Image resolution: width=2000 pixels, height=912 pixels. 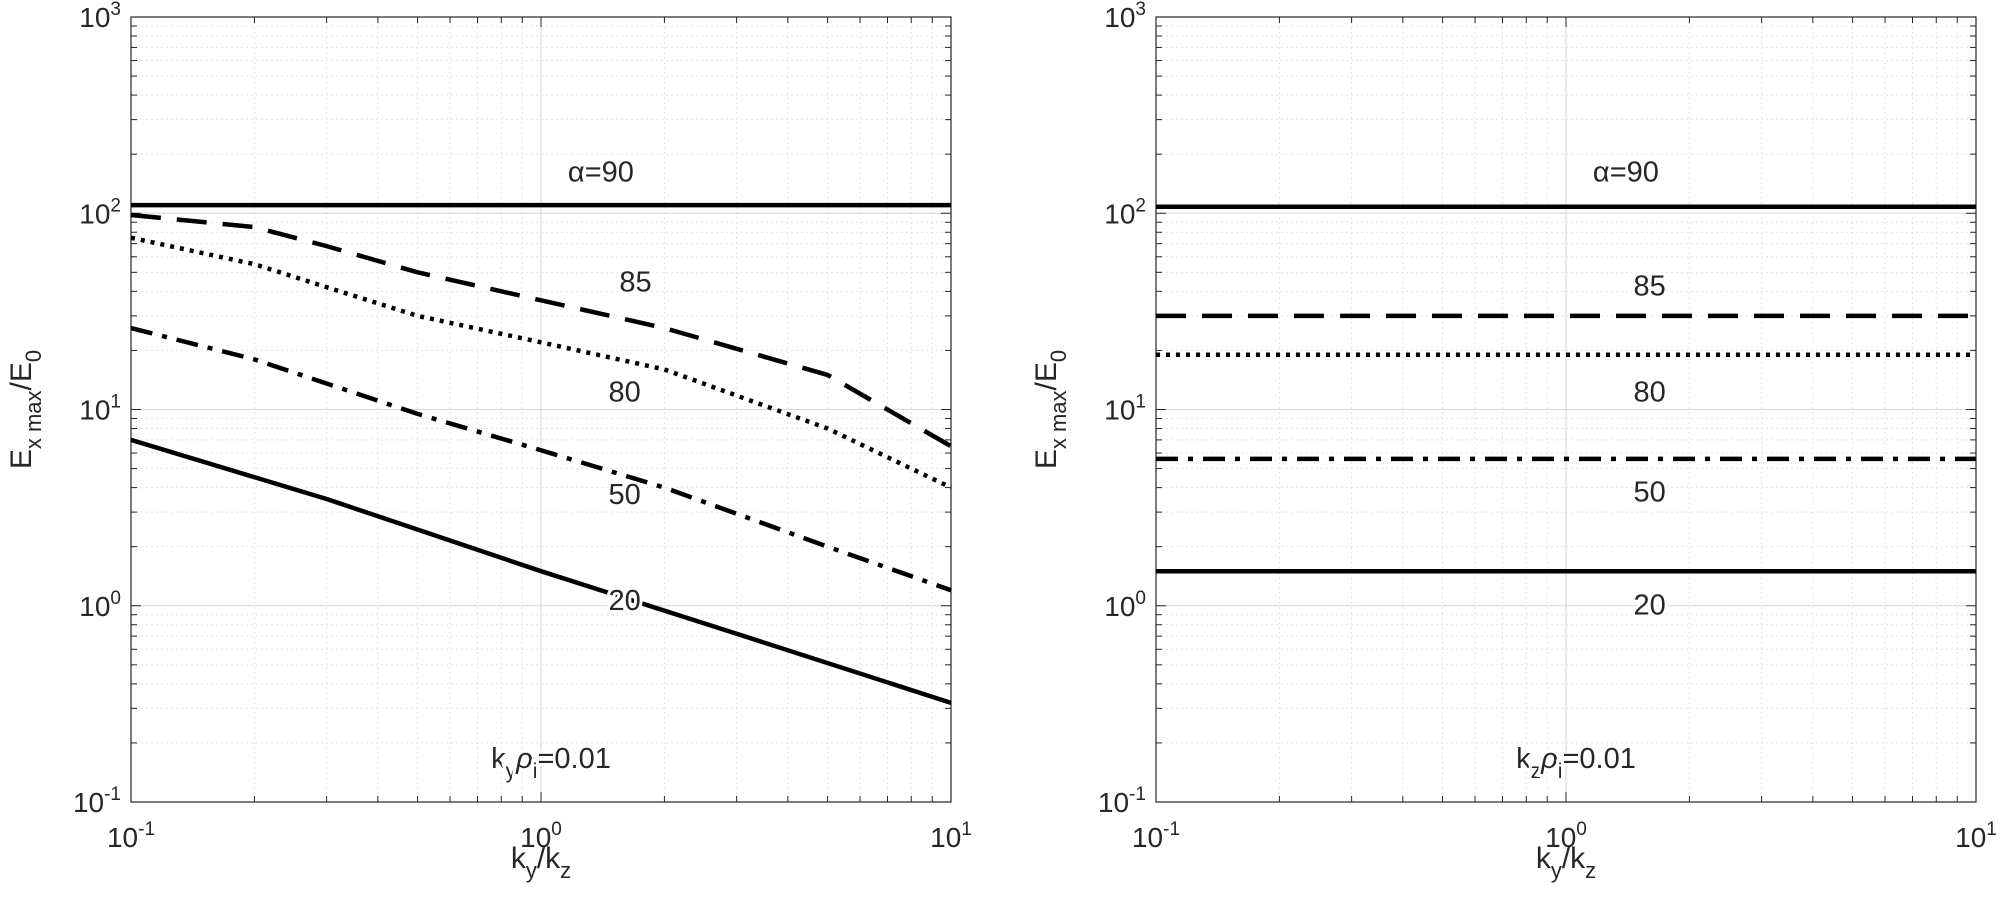 I want to click on y-tick-label-exp: 3, so click(x=1140, y=10).